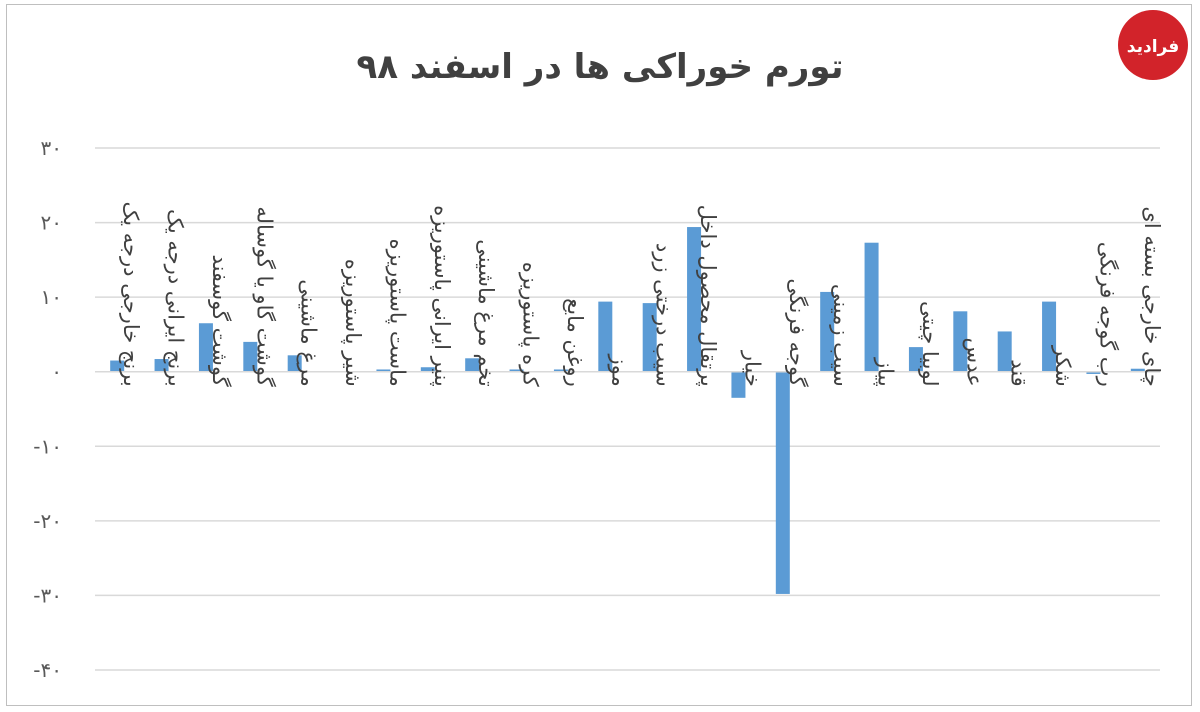  What do you see at coordinates (47, 409) in the screenshot?
I see `y-tick-labels: ۳۰ ۲۰ ۱۰ ۰ -۱۰ -۲۰ -۳۰ -۴۰` at bounding box center [47, 409].